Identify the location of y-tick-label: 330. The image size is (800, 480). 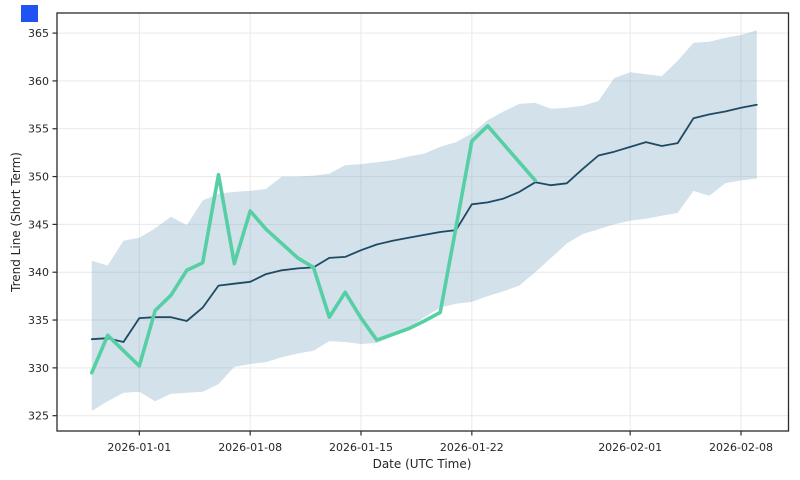
(38, 368).